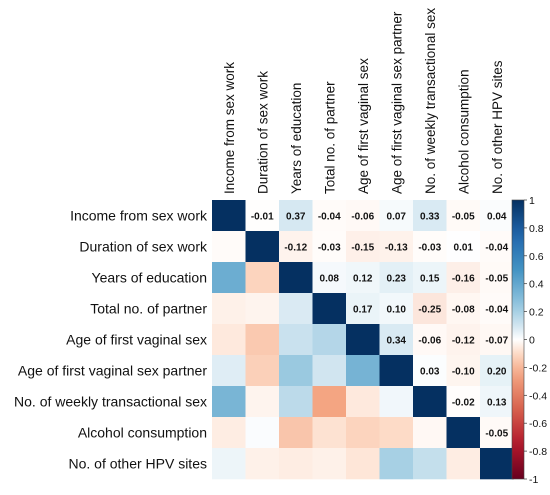 This screenshot has height=495, width=550. I want to click on cell-value-0-7: -0.05, so click(463, 217).